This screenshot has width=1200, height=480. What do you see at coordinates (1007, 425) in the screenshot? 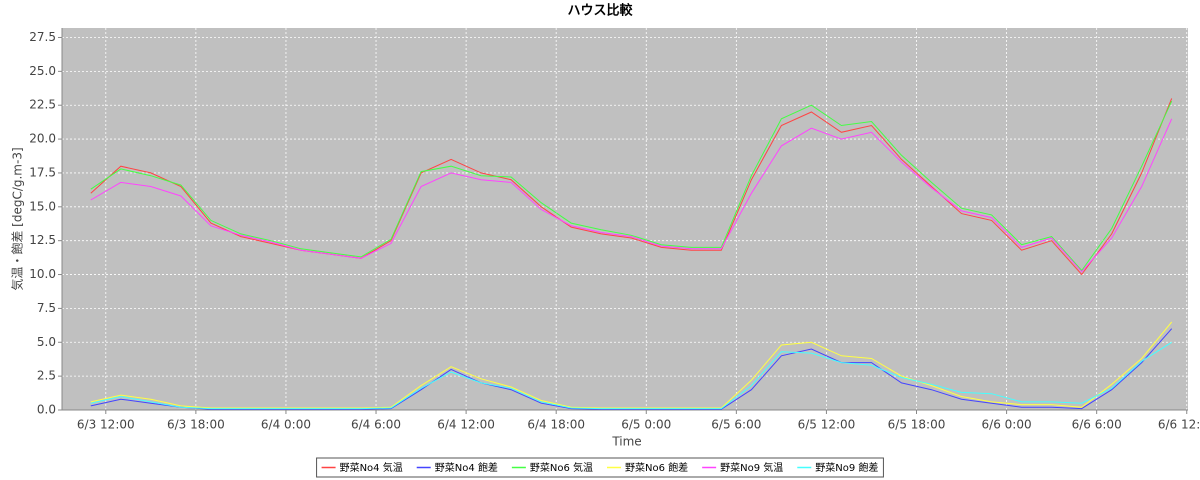
I see `x-tick-label: 6/6 0:00` at bounding box center [1007, 425].